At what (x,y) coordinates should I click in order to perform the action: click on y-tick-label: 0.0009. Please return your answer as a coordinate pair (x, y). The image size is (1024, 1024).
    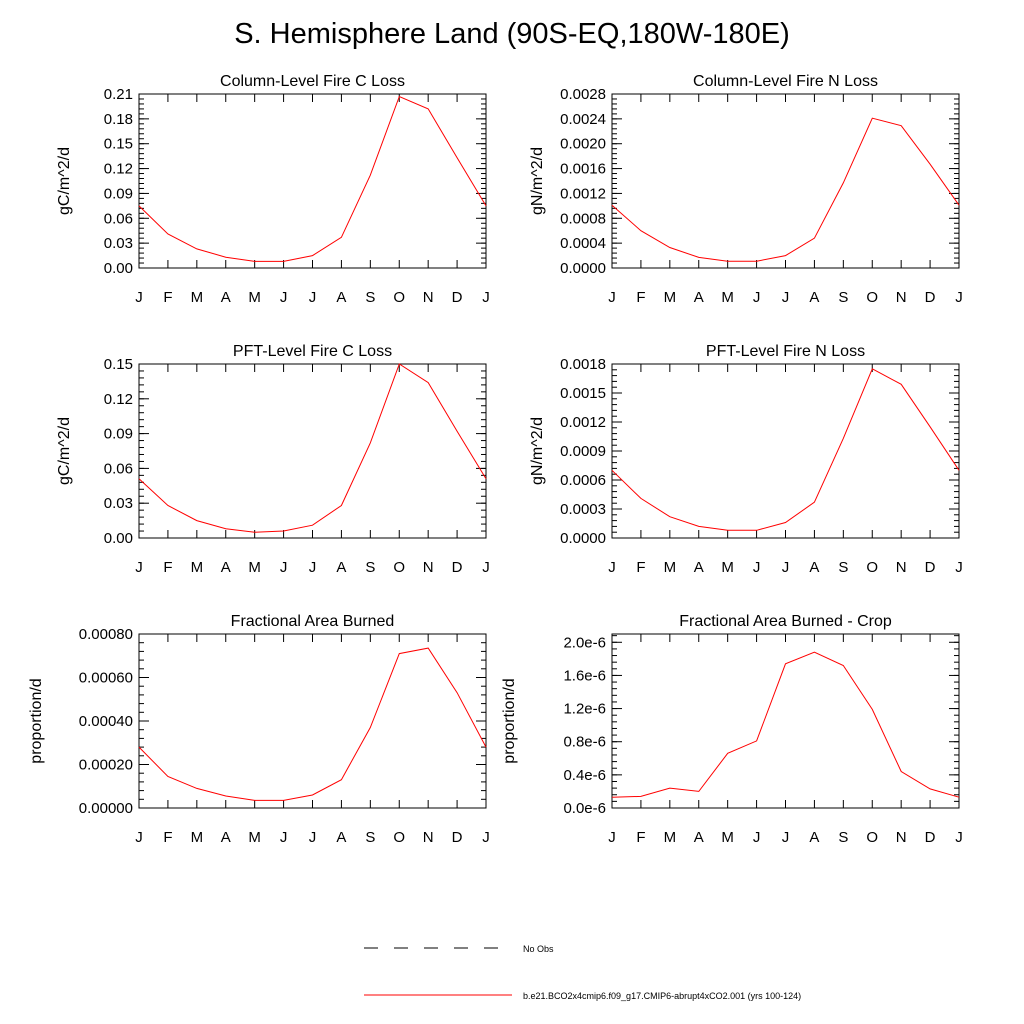
    Looking at the image, I should click on (583, 451).